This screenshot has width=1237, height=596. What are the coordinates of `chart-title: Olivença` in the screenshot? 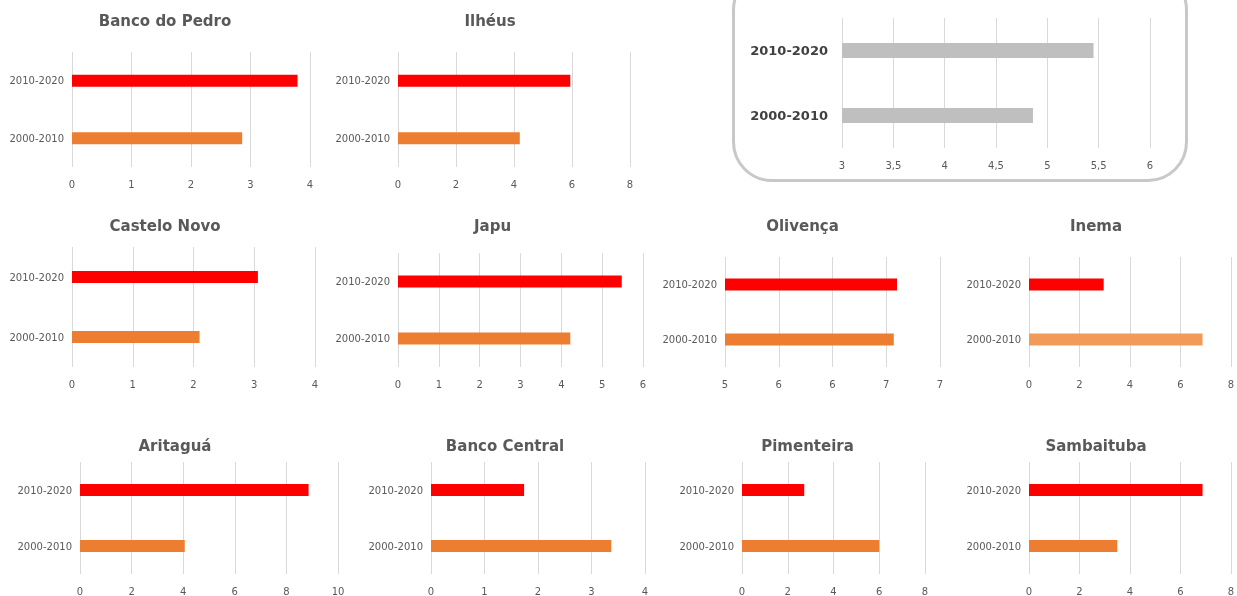 It's located at (802, 225).